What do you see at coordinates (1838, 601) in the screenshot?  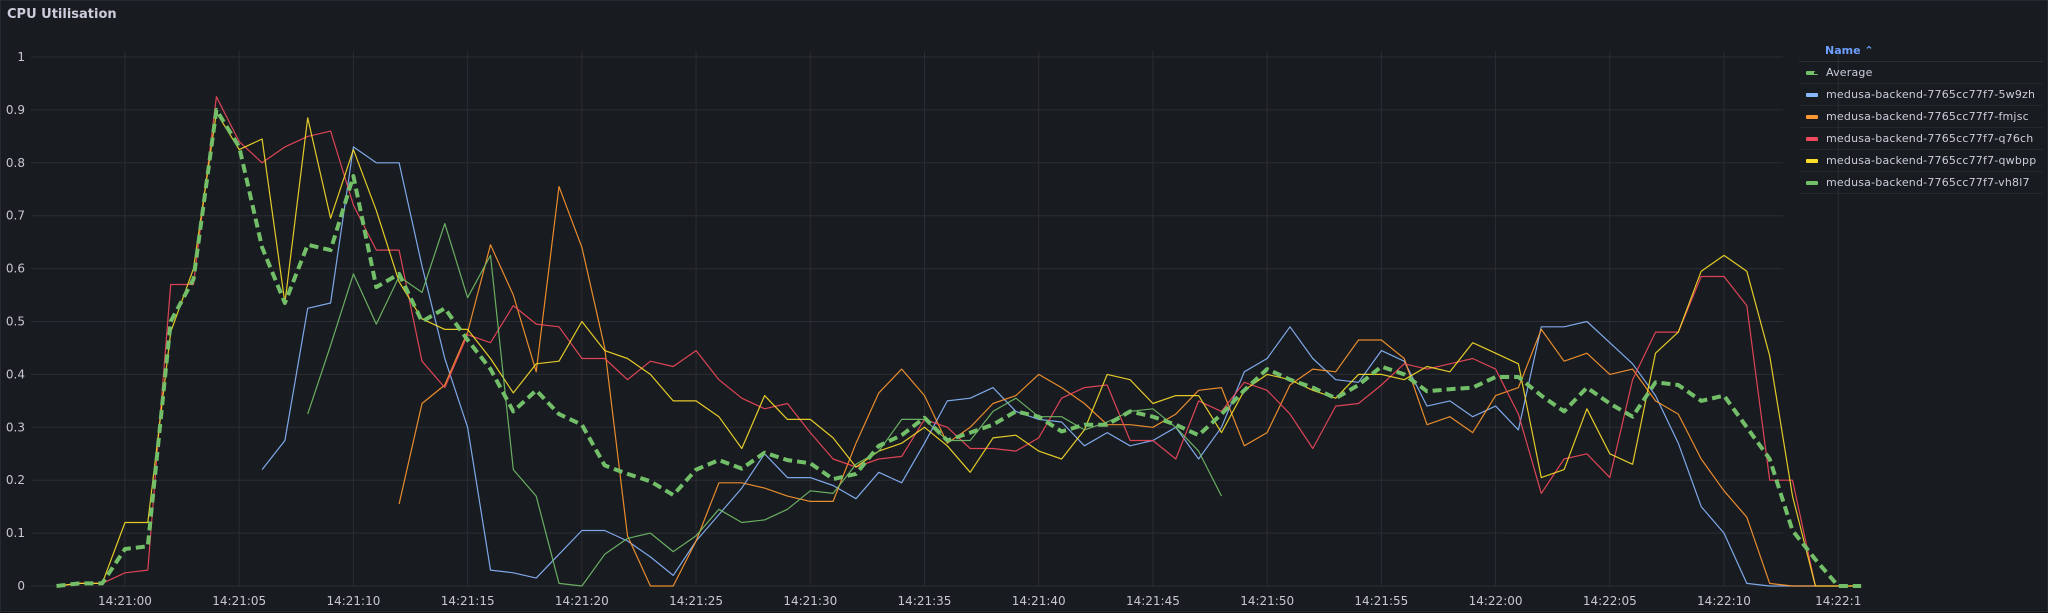 I see `x-tick-label: 14:22:1` at bounding box center [1838, 601].